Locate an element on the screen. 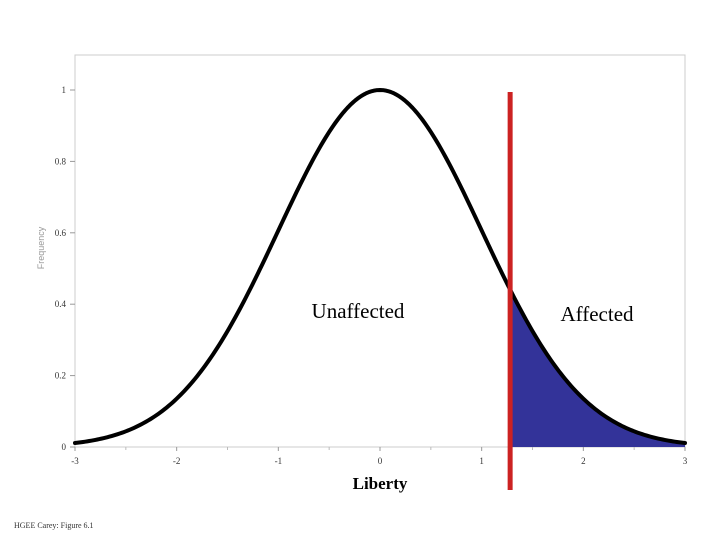 This screenshot has height=540, width=720. x-tick-label: -1 is located at coordinates (279, 461).